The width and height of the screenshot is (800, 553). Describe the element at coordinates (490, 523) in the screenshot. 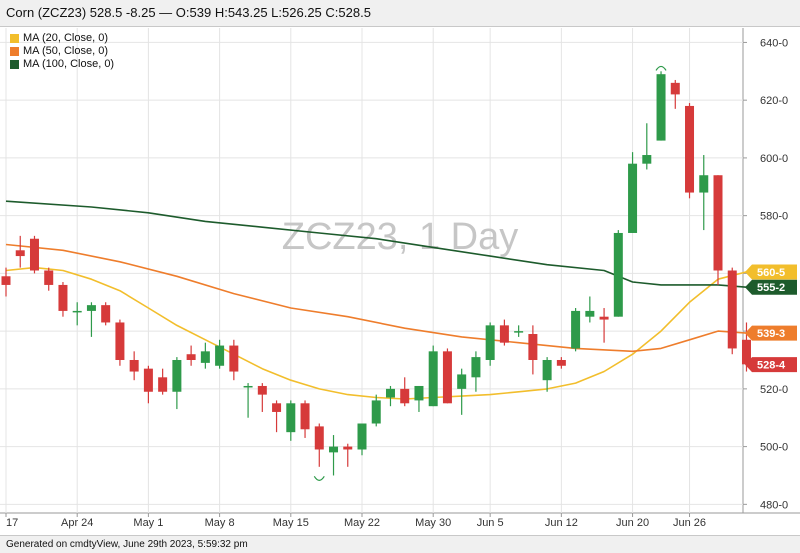

I see `x-tick-label: Jun 5` at that location.